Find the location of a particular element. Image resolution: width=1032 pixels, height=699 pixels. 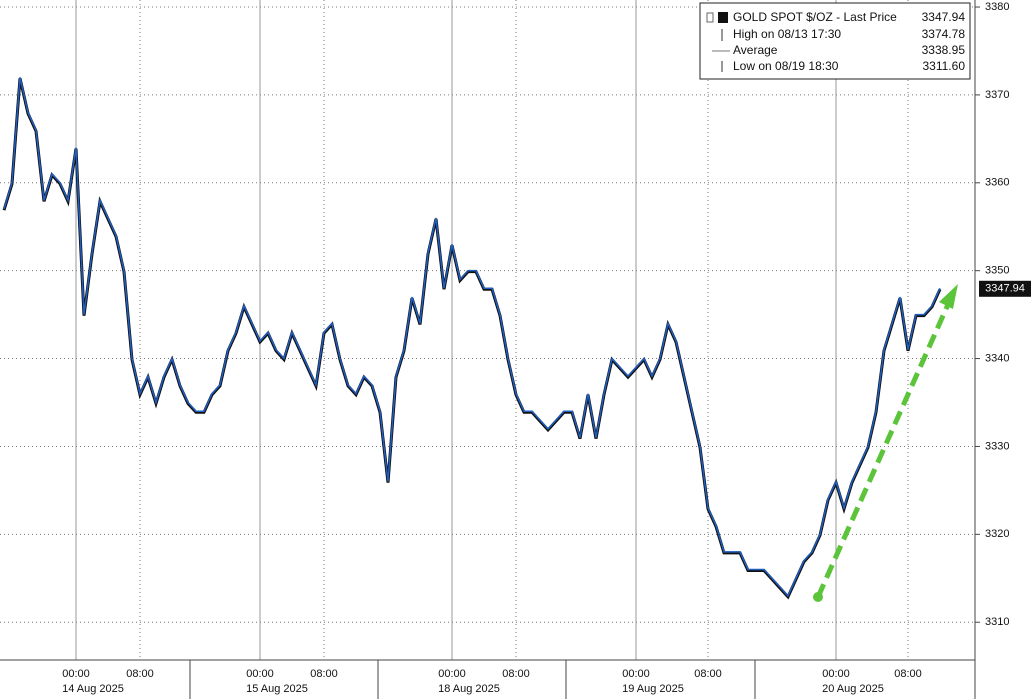

trend-arrow is located at coordinates (885, 443).